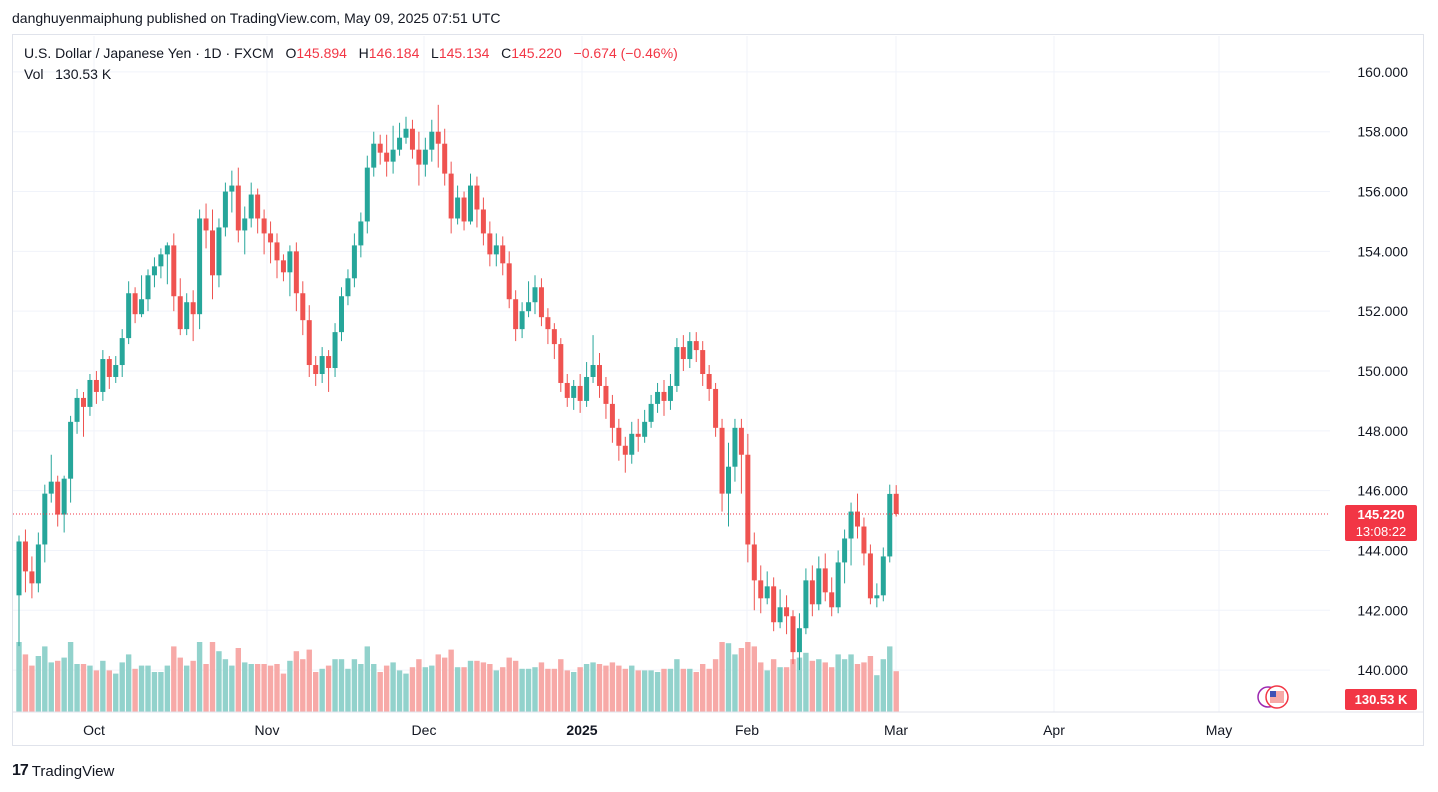 This screenshot has height=792, width=1438. What do you see at coordinates (63, 771) in the screenshot?
I see `tradingview-logo: 17 TradingView` at bounding box center [63, 771].